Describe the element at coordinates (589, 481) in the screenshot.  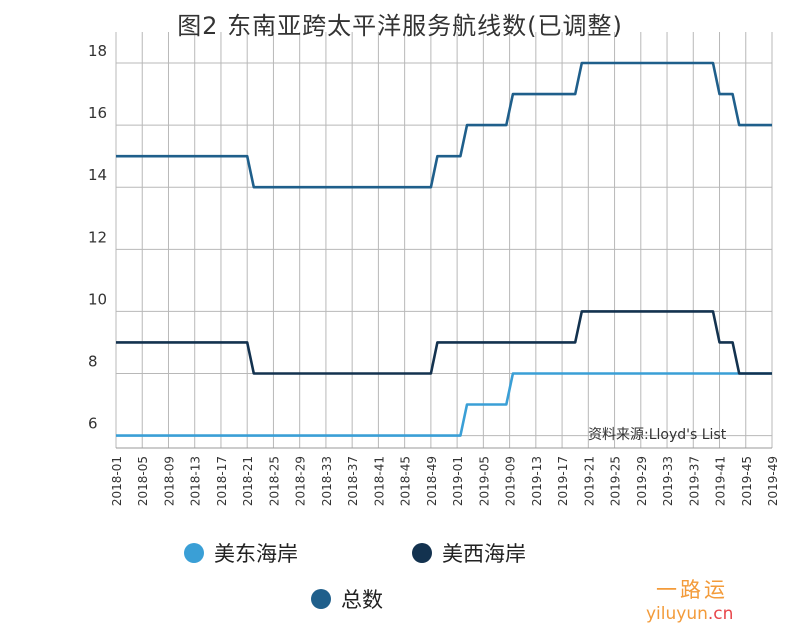
I see `x-tick-label: 2019-21` at that location.